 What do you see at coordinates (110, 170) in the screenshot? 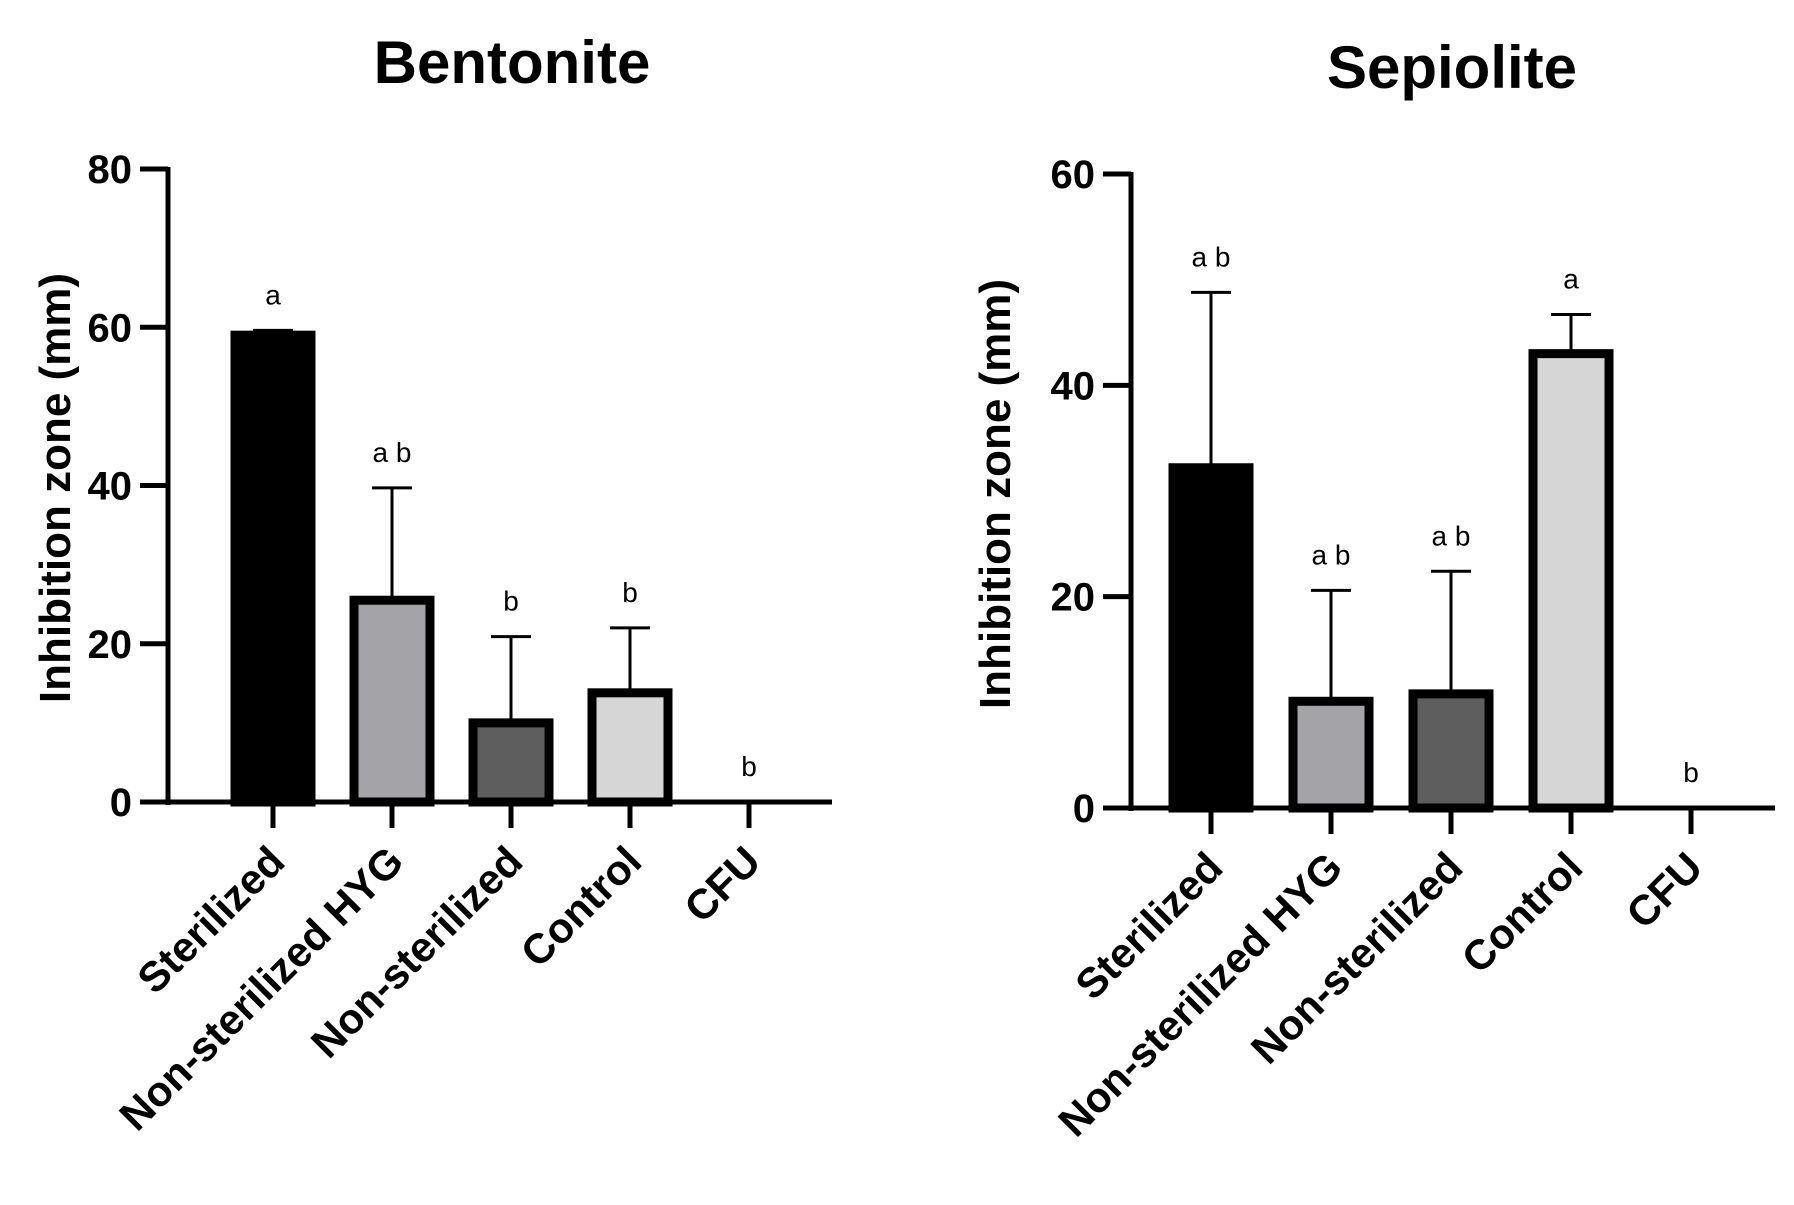
I see `y-tick-label: 80` at bounding box center [110, 170].